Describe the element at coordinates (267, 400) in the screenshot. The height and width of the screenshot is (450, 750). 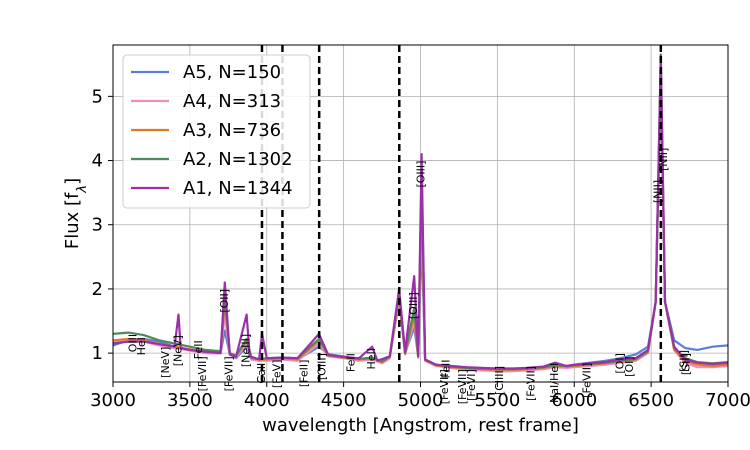
I see `x-tick-label: 4000` at that location.